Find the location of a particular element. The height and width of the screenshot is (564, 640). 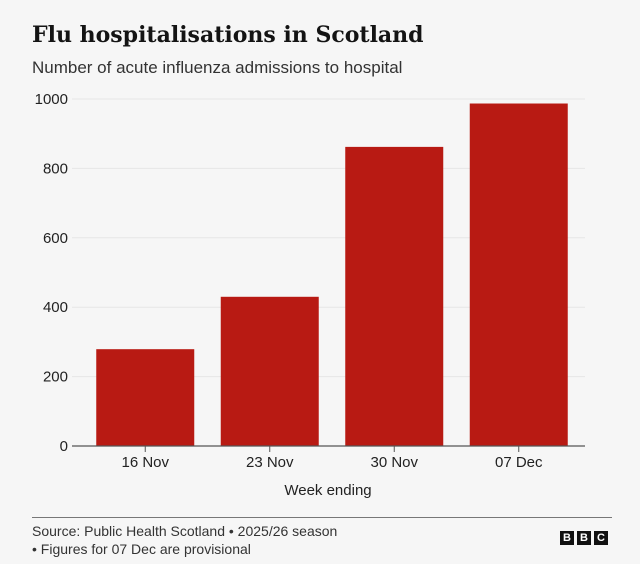

y-tick-label: 200 is located at coordinates (55, 377).